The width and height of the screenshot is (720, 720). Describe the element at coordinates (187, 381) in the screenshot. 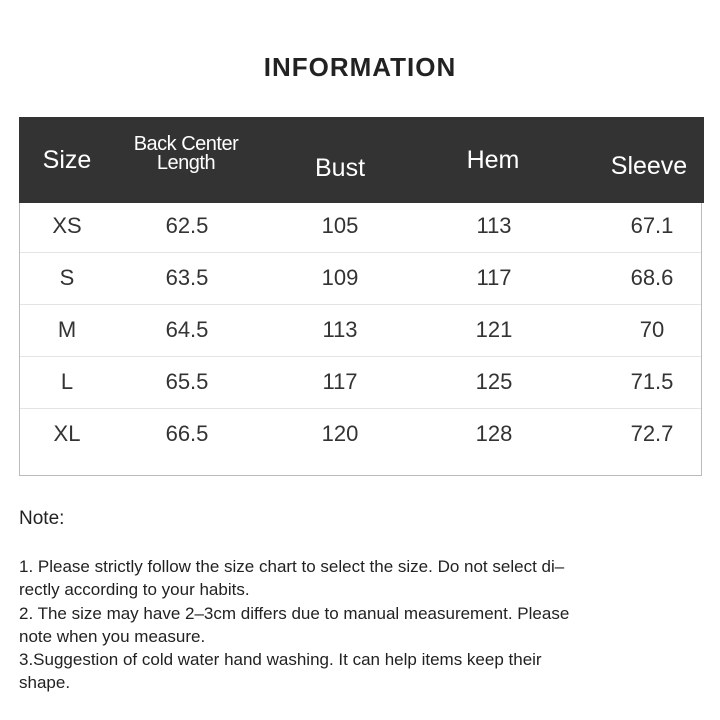

I see `cell-back-center-length: 65.5` at that location.